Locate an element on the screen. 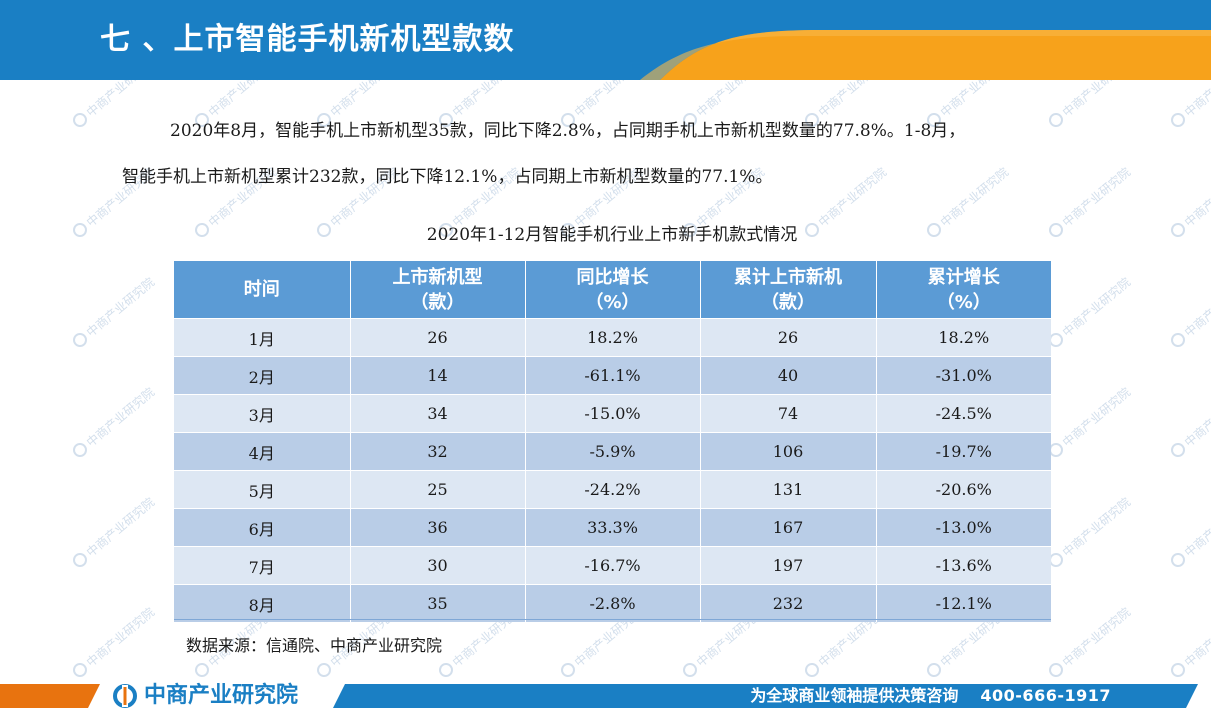 The width and height of the screenshot is (1211, 712). cell-cumulative-models: 74 is located at coordinates (788, 413).